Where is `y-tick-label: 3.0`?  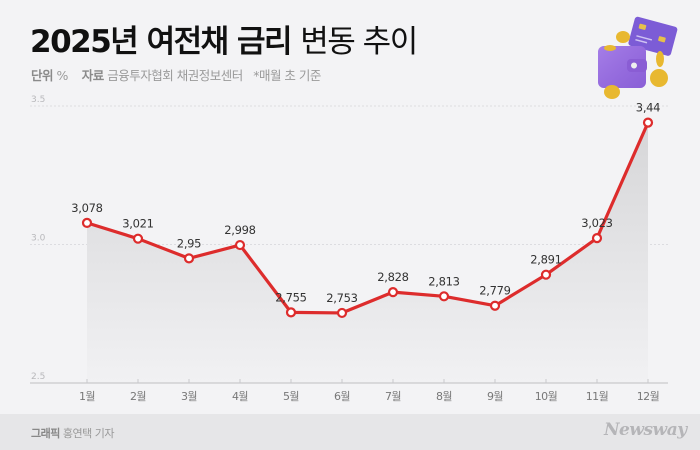
y-tick-label: 3.0 is located at coordinates (38, 239).